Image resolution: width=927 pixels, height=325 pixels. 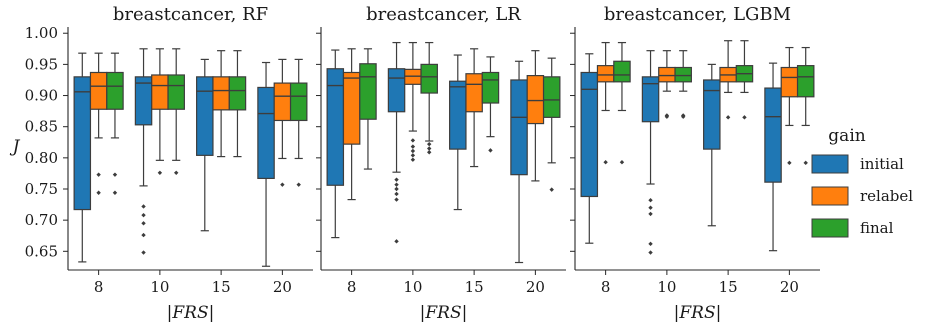 I want to click on legend-label: final, so click(x=877, y=228).